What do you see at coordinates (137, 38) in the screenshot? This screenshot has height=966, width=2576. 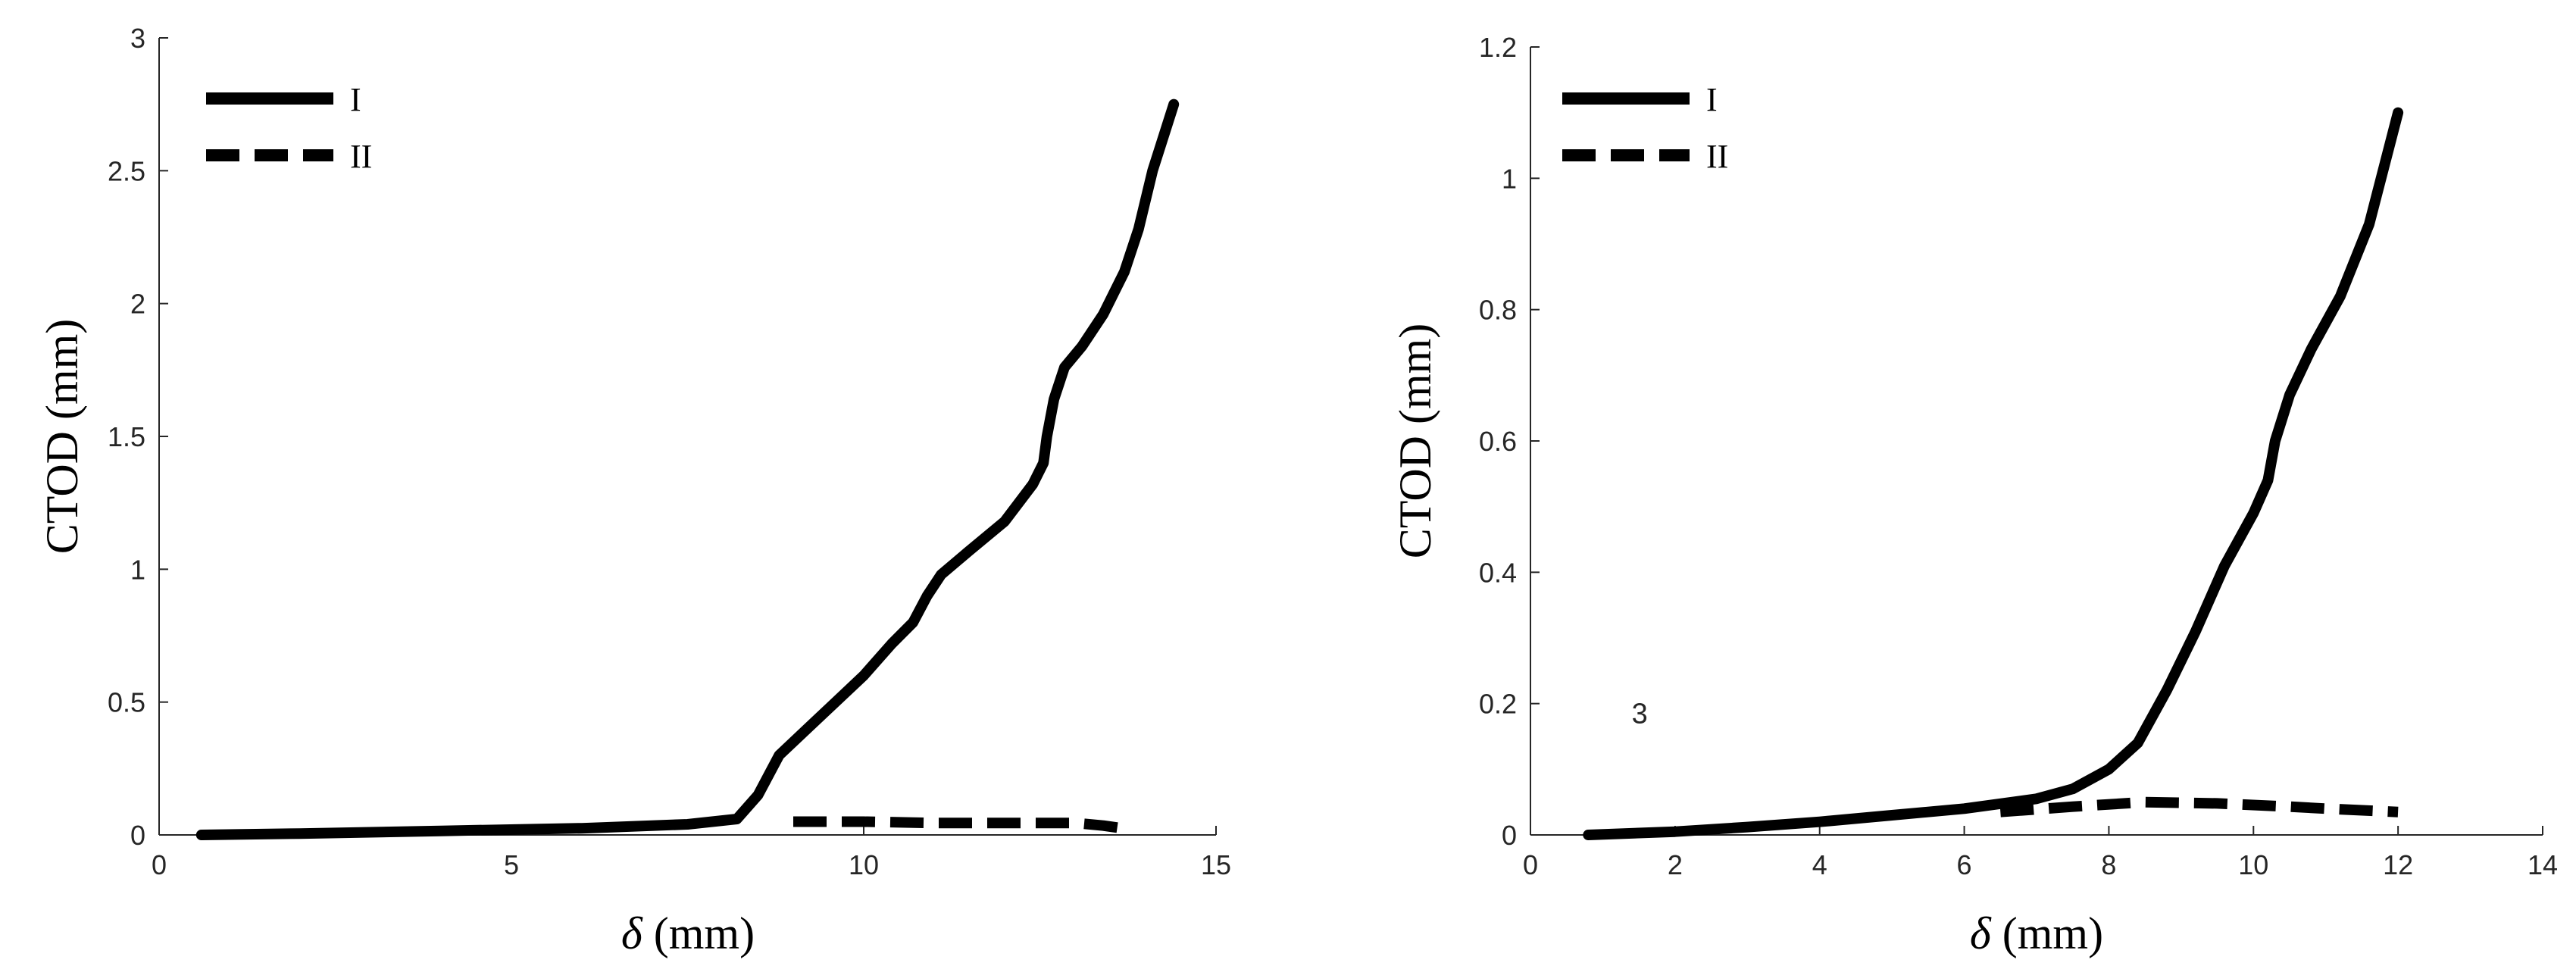 I see `y-tick-label: 3` at bounding box center [137, 38].